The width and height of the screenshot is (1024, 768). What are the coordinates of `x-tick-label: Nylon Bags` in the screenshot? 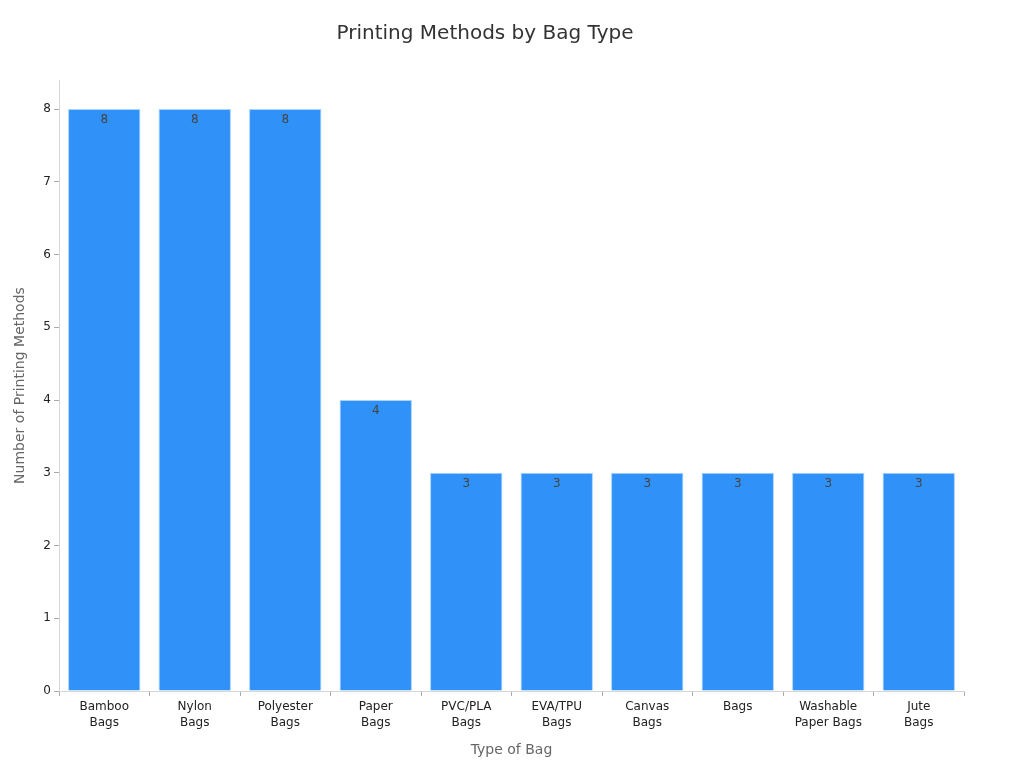 It's located at (194, 713).